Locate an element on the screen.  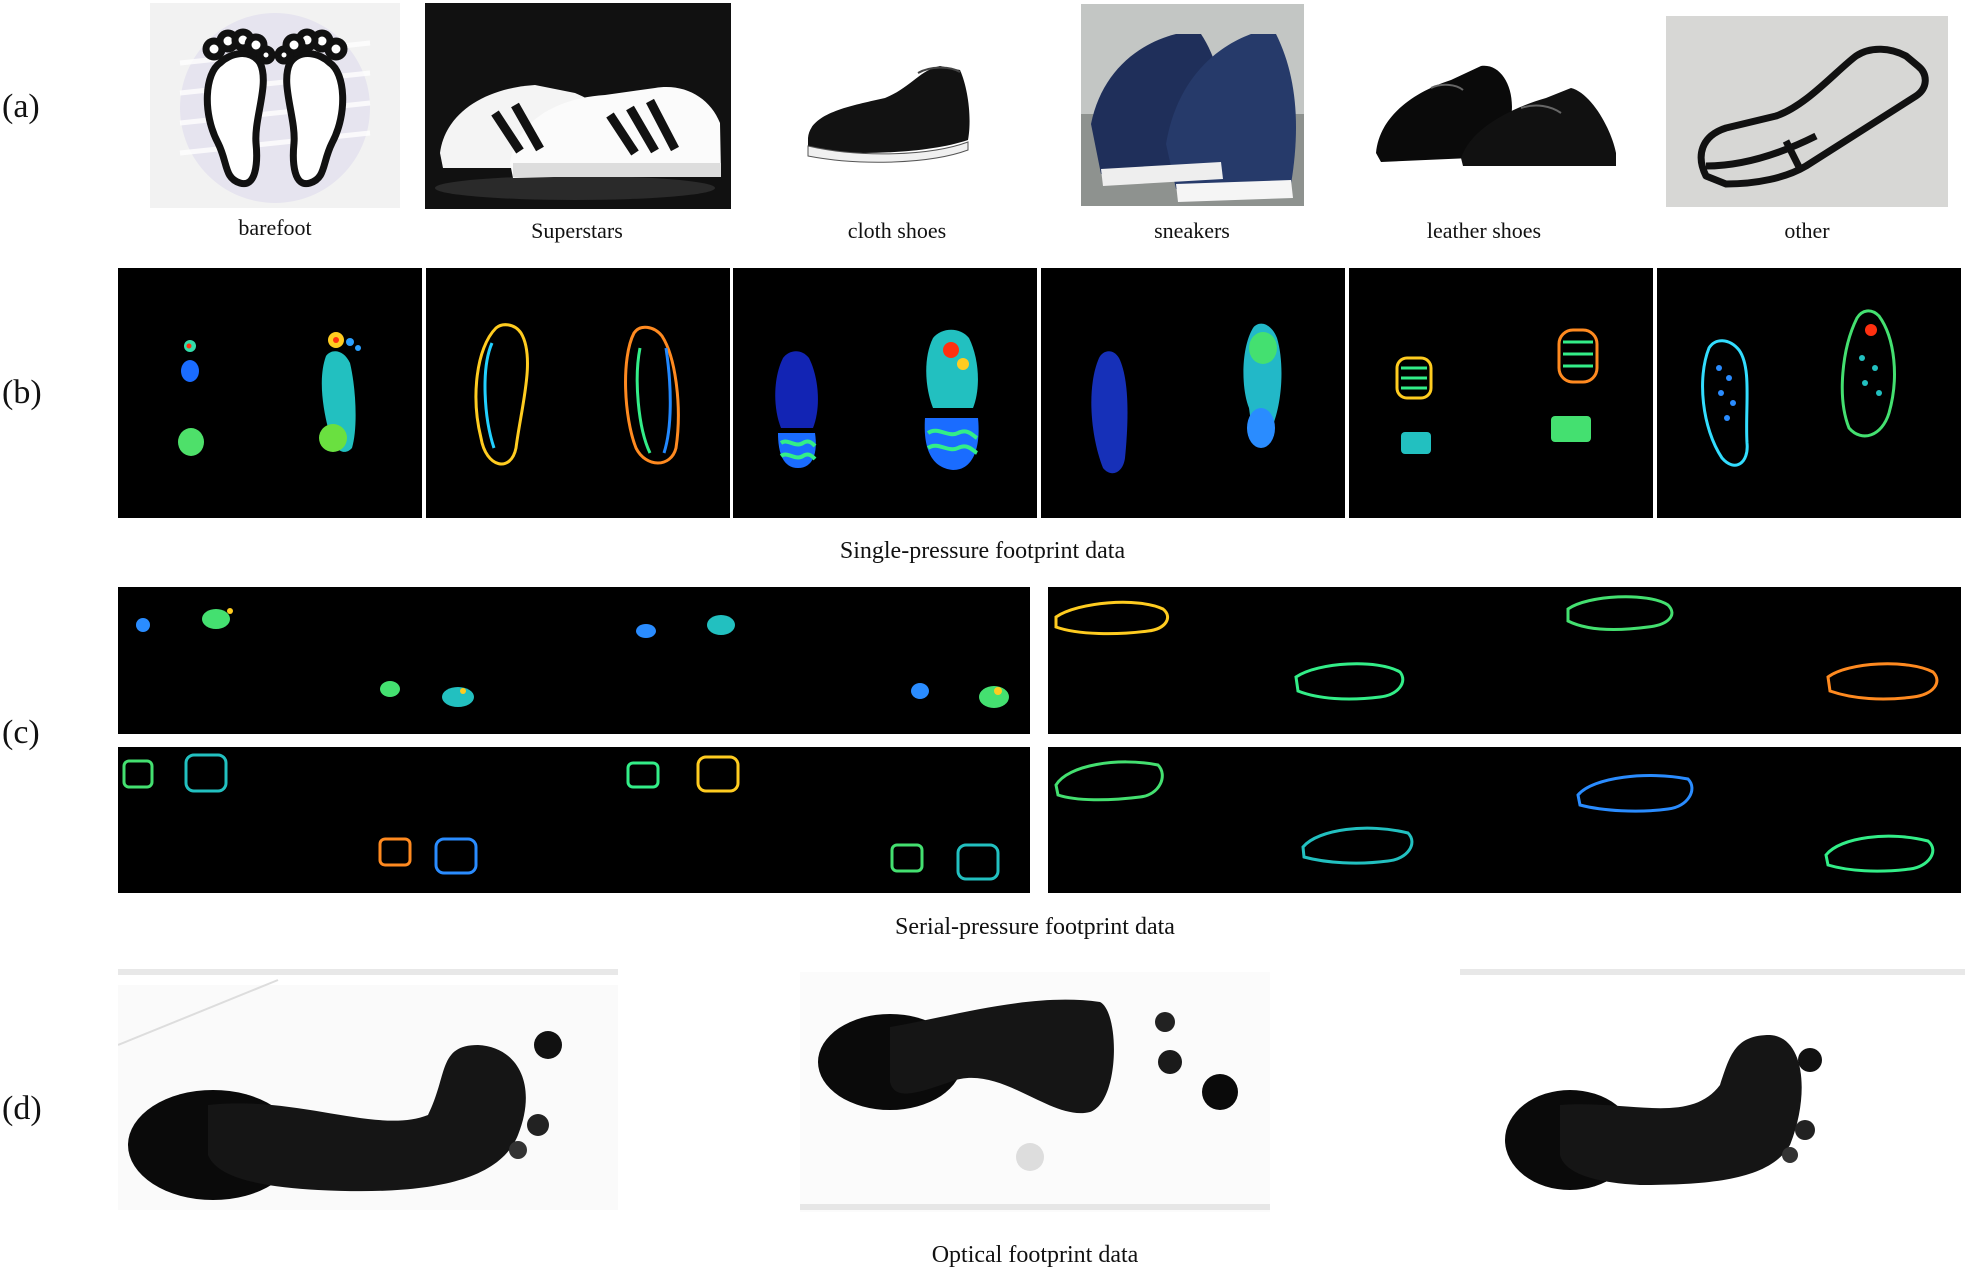
cloth-shoe-photo is located at coordinates (888, 114).